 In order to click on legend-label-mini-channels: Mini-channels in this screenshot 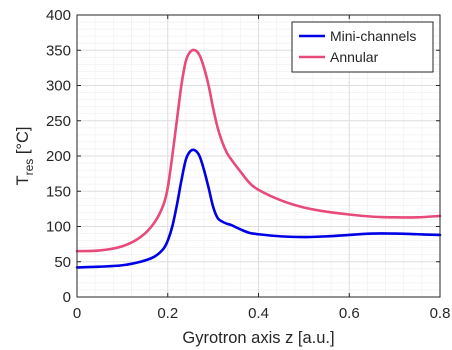, I will do `click(373, 36)`.